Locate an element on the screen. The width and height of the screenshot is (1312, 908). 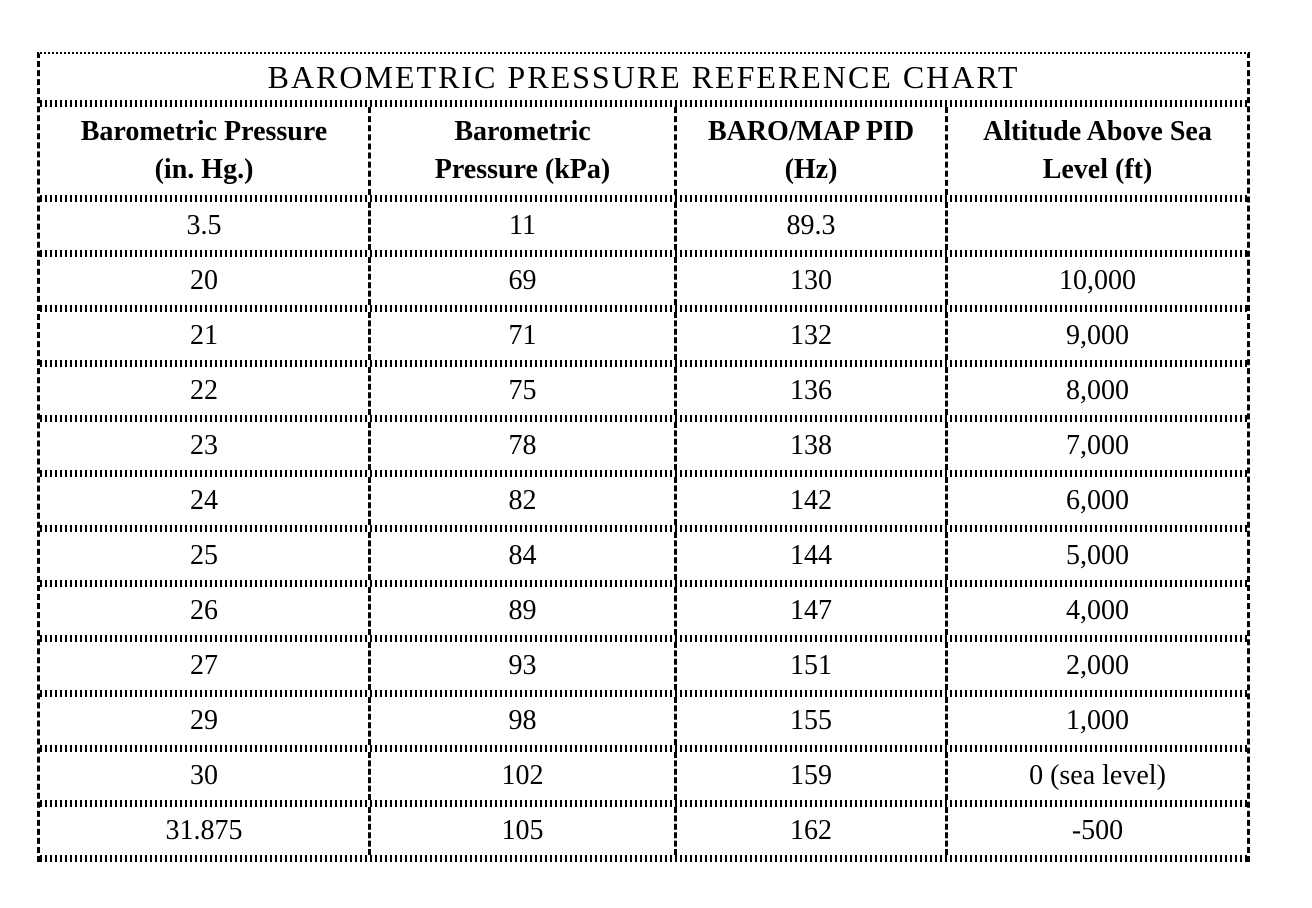
table-cell: 11 is located at coordinates (521, 226).